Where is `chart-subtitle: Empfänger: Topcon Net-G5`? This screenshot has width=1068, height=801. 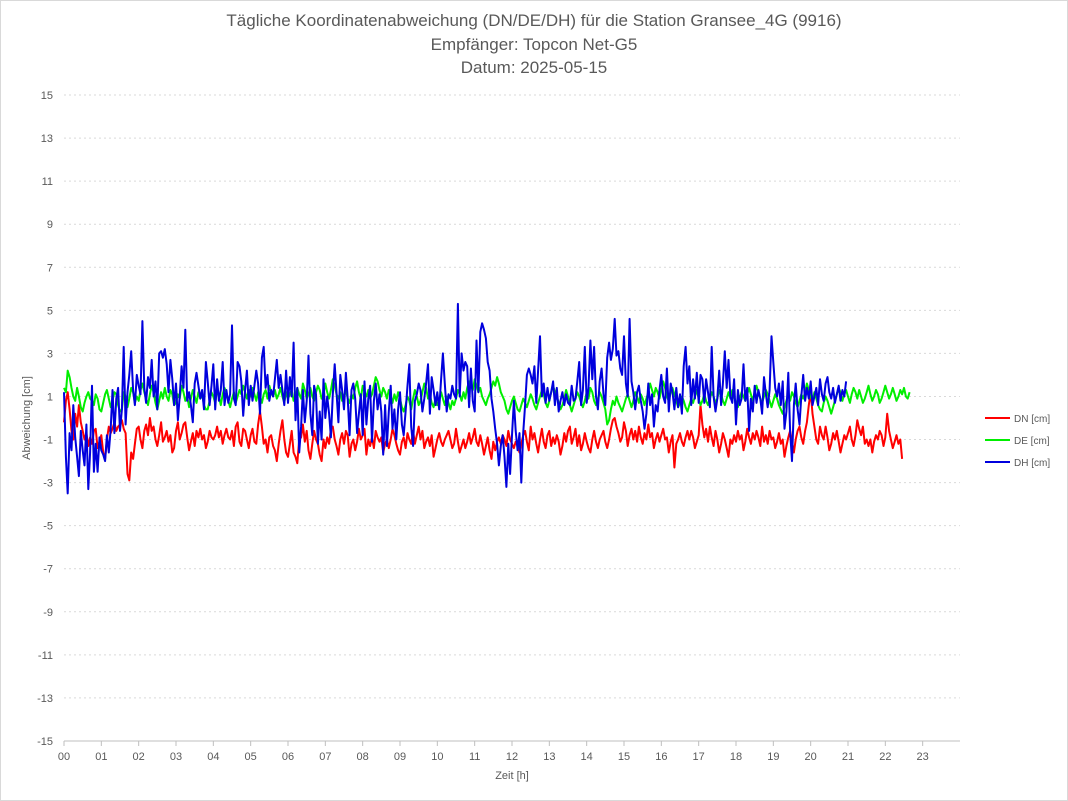
chart-subtitle: Empfänger: Topcon Net-G5 is located at coordinates (534, 44).